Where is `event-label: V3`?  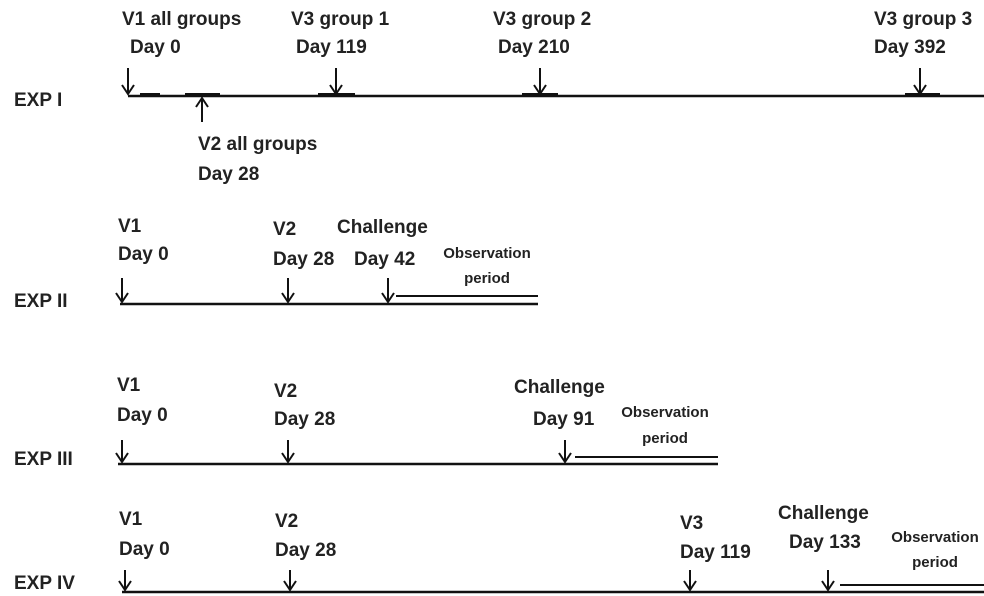
event-label: V3 is located at coordinates (691, 523).